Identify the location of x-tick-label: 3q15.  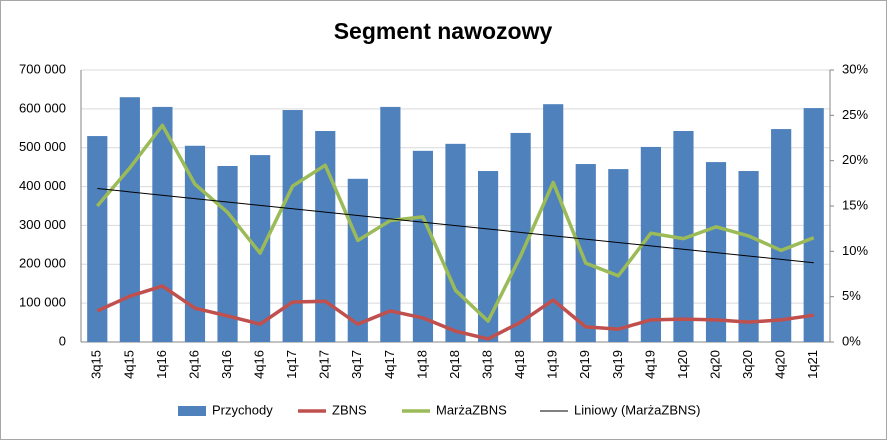
(96, 364).